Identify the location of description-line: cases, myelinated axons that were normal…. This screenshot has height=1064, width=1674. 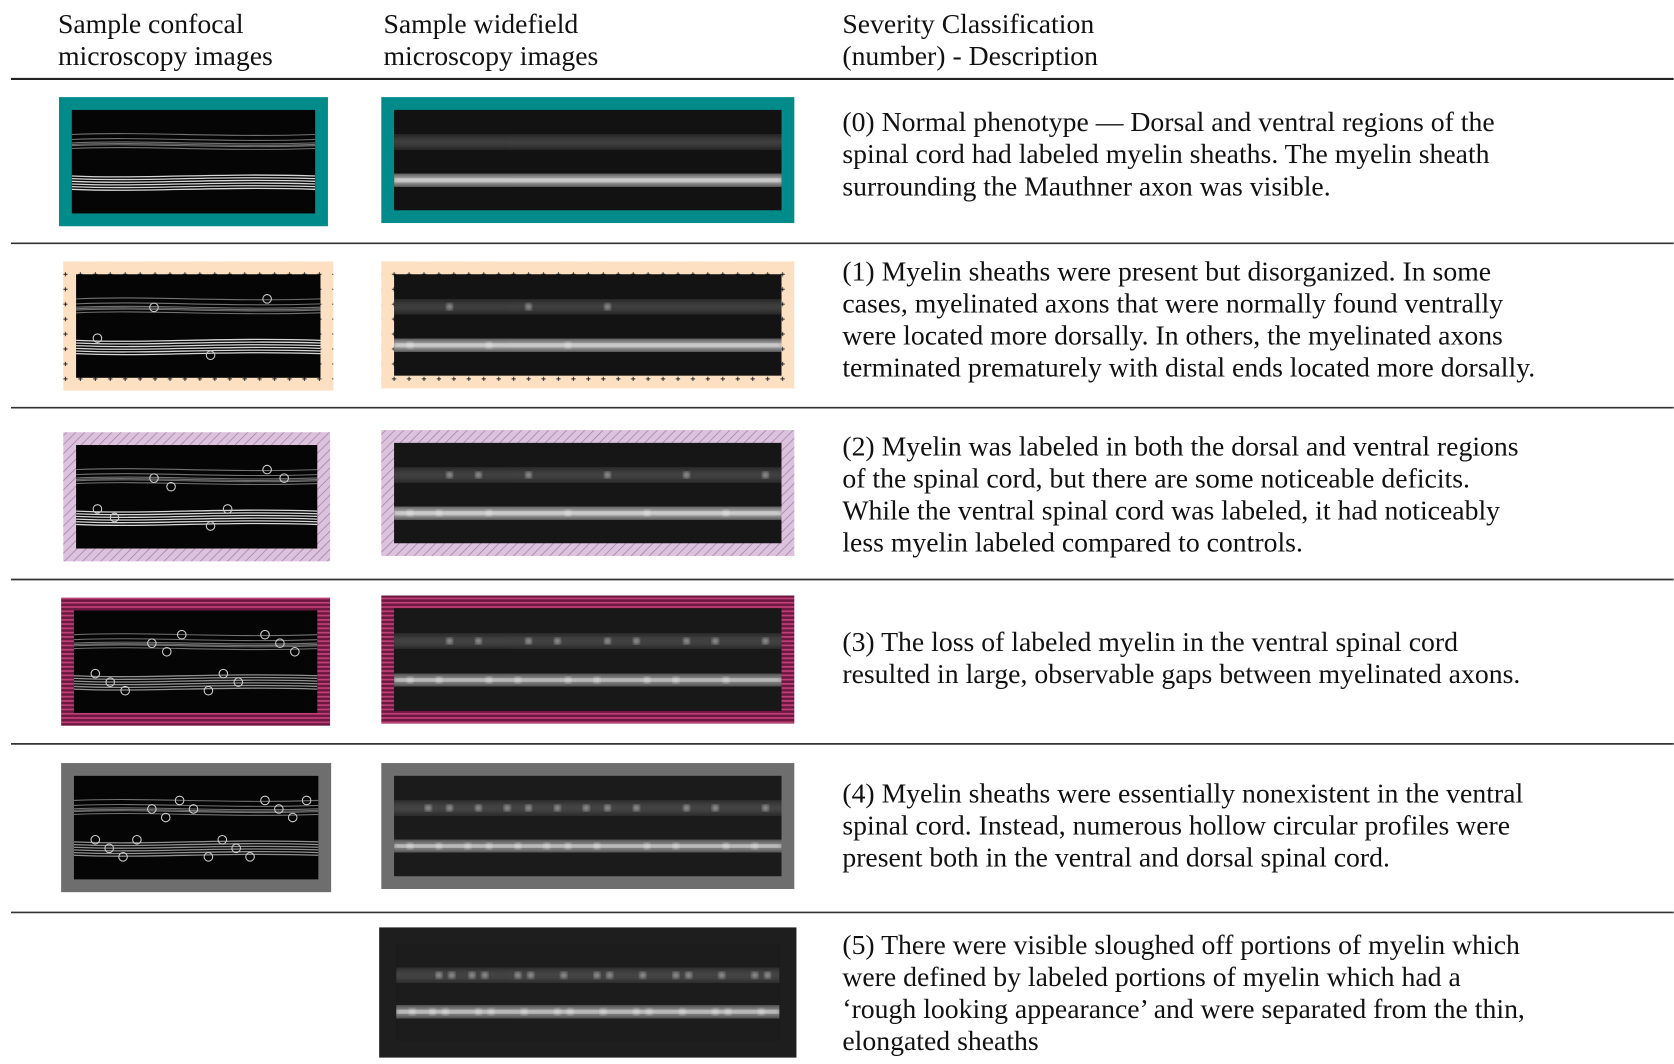
(1172, 304).